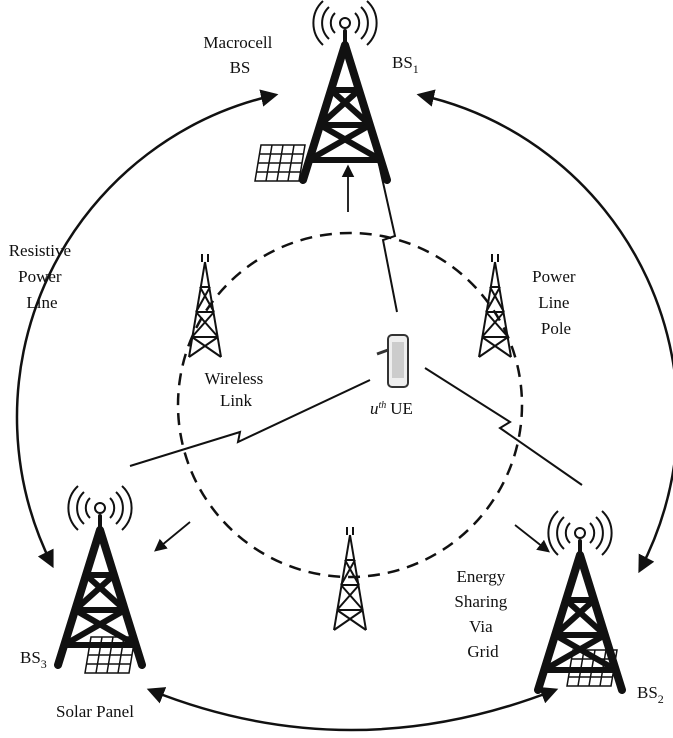 The width and height of the screenshot is (673, 738). What do you see at coordinates (100, 575) in the screenshot?
I see `tower-bs3` at bounding box center [100, 575].